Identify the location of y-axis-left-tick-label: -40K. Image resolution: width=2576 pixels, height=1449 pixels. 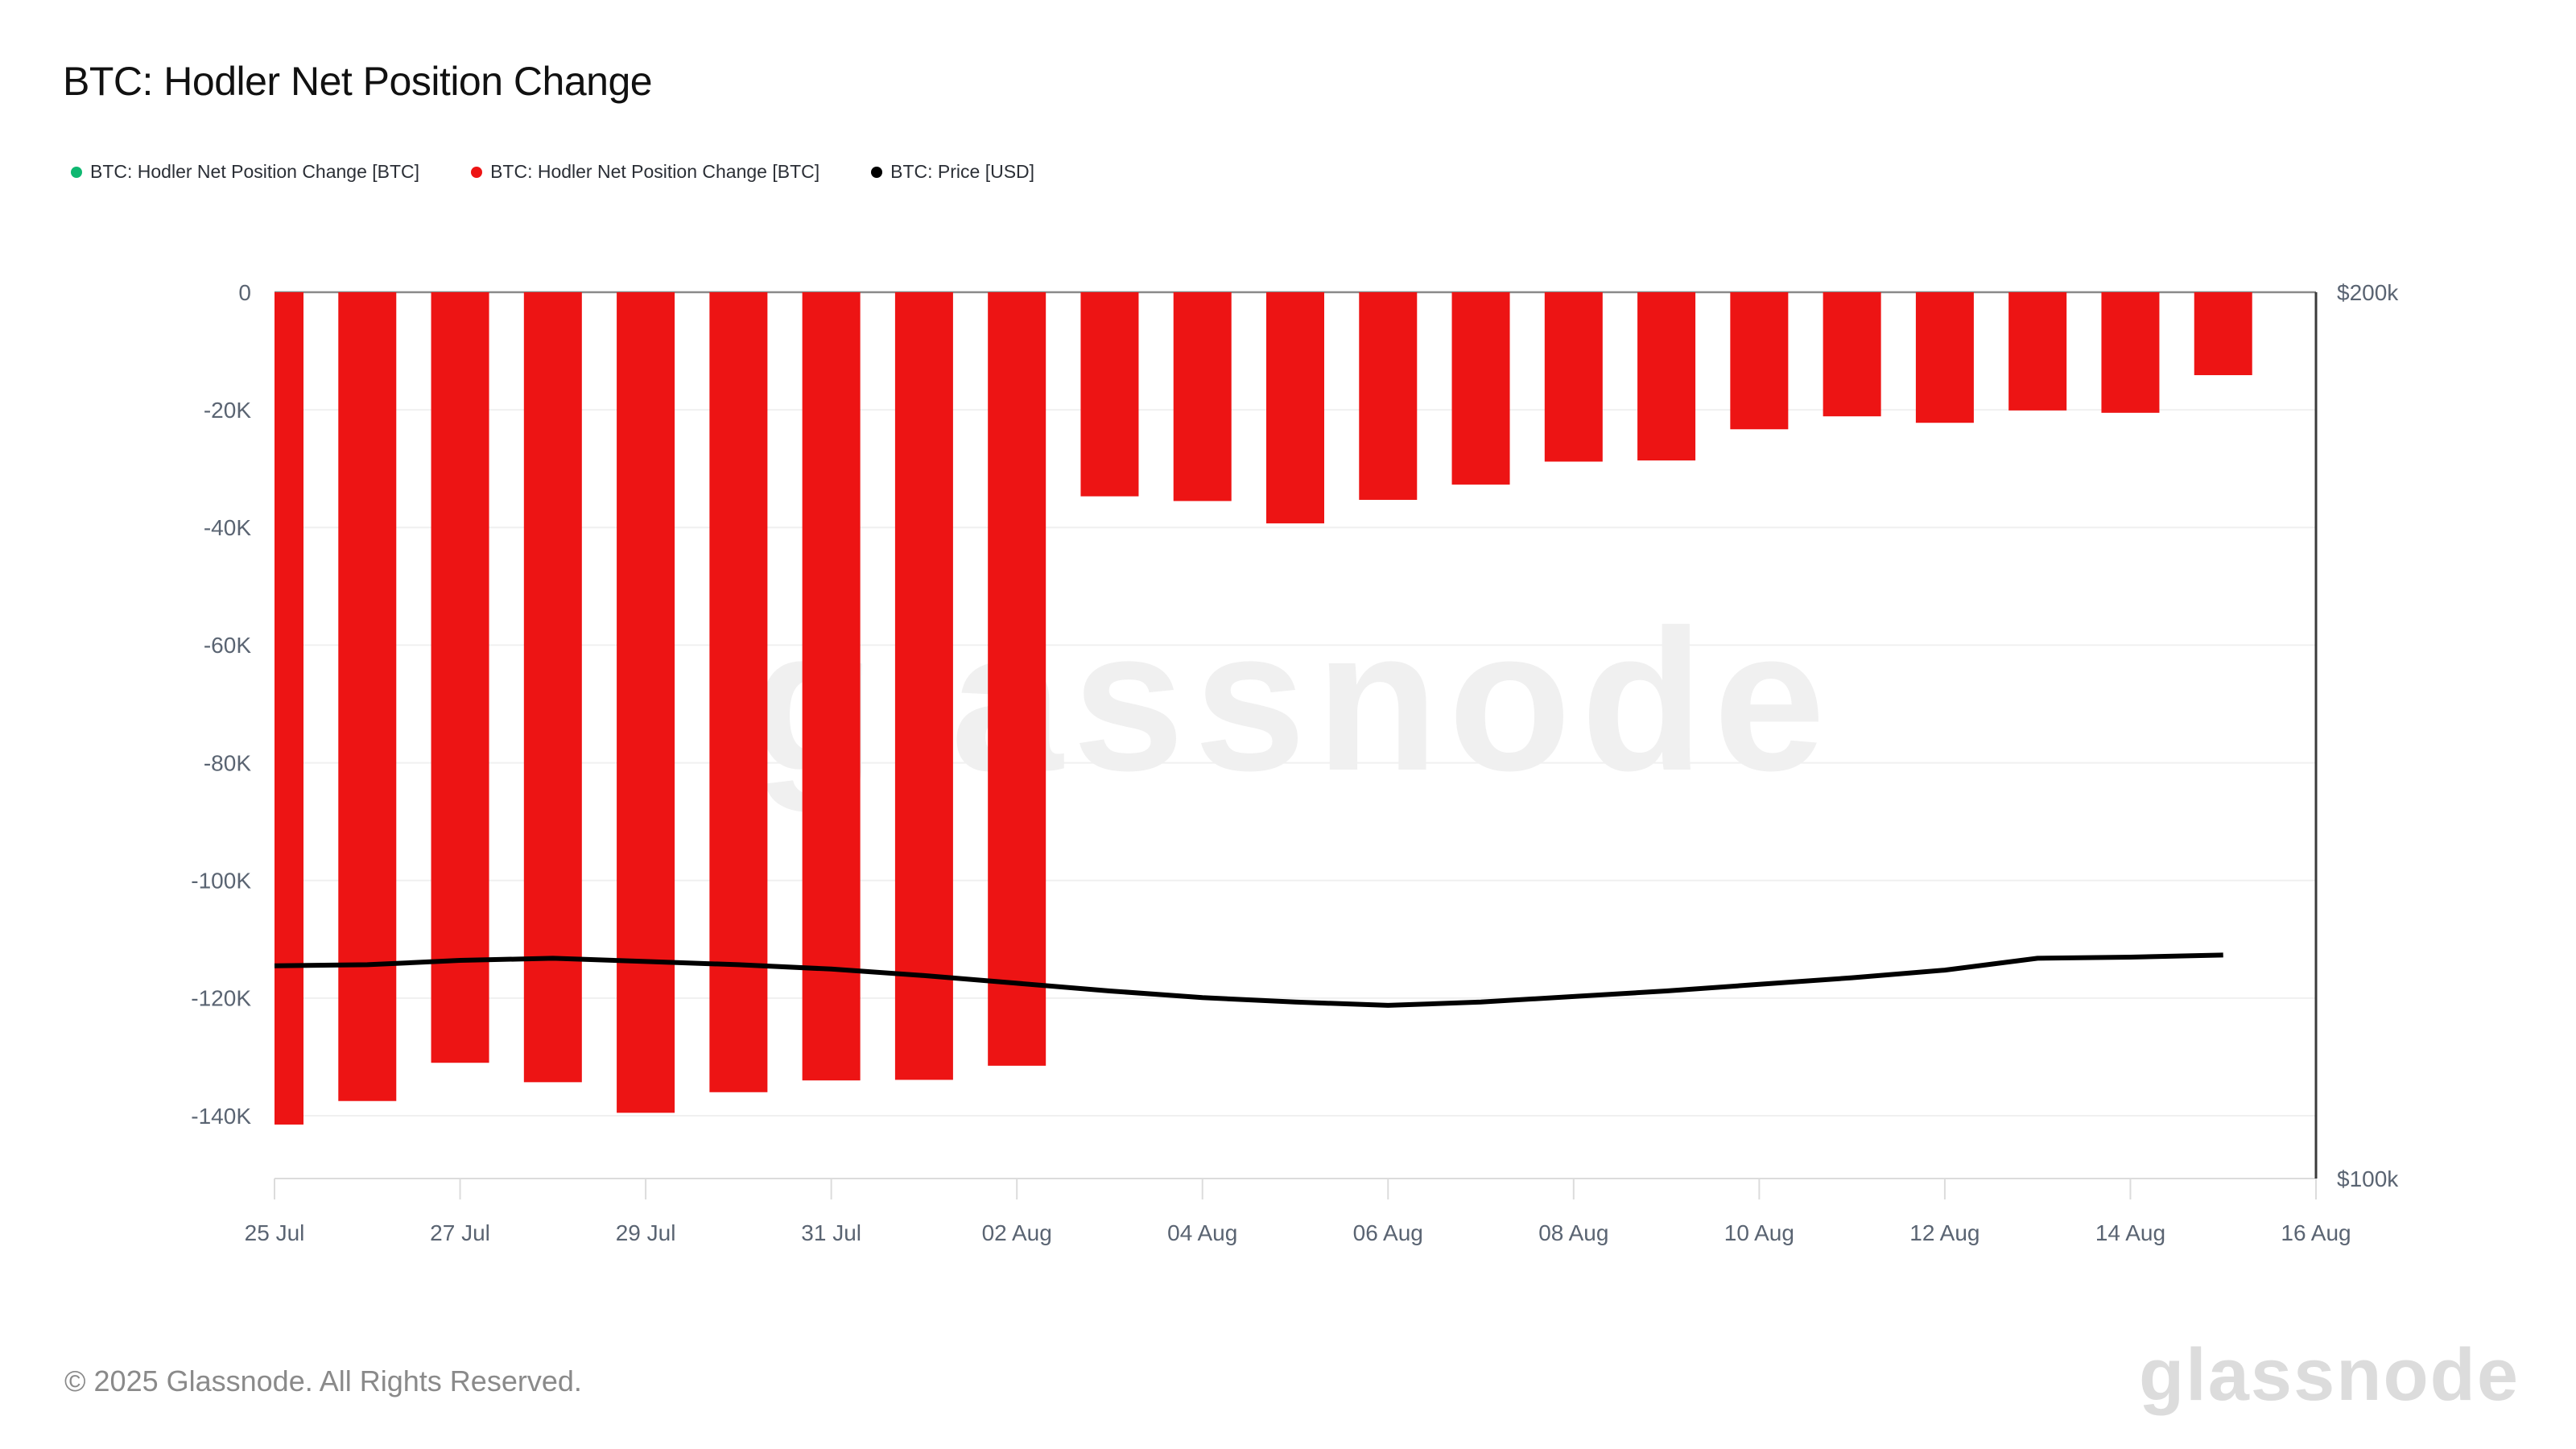
(227, 527).